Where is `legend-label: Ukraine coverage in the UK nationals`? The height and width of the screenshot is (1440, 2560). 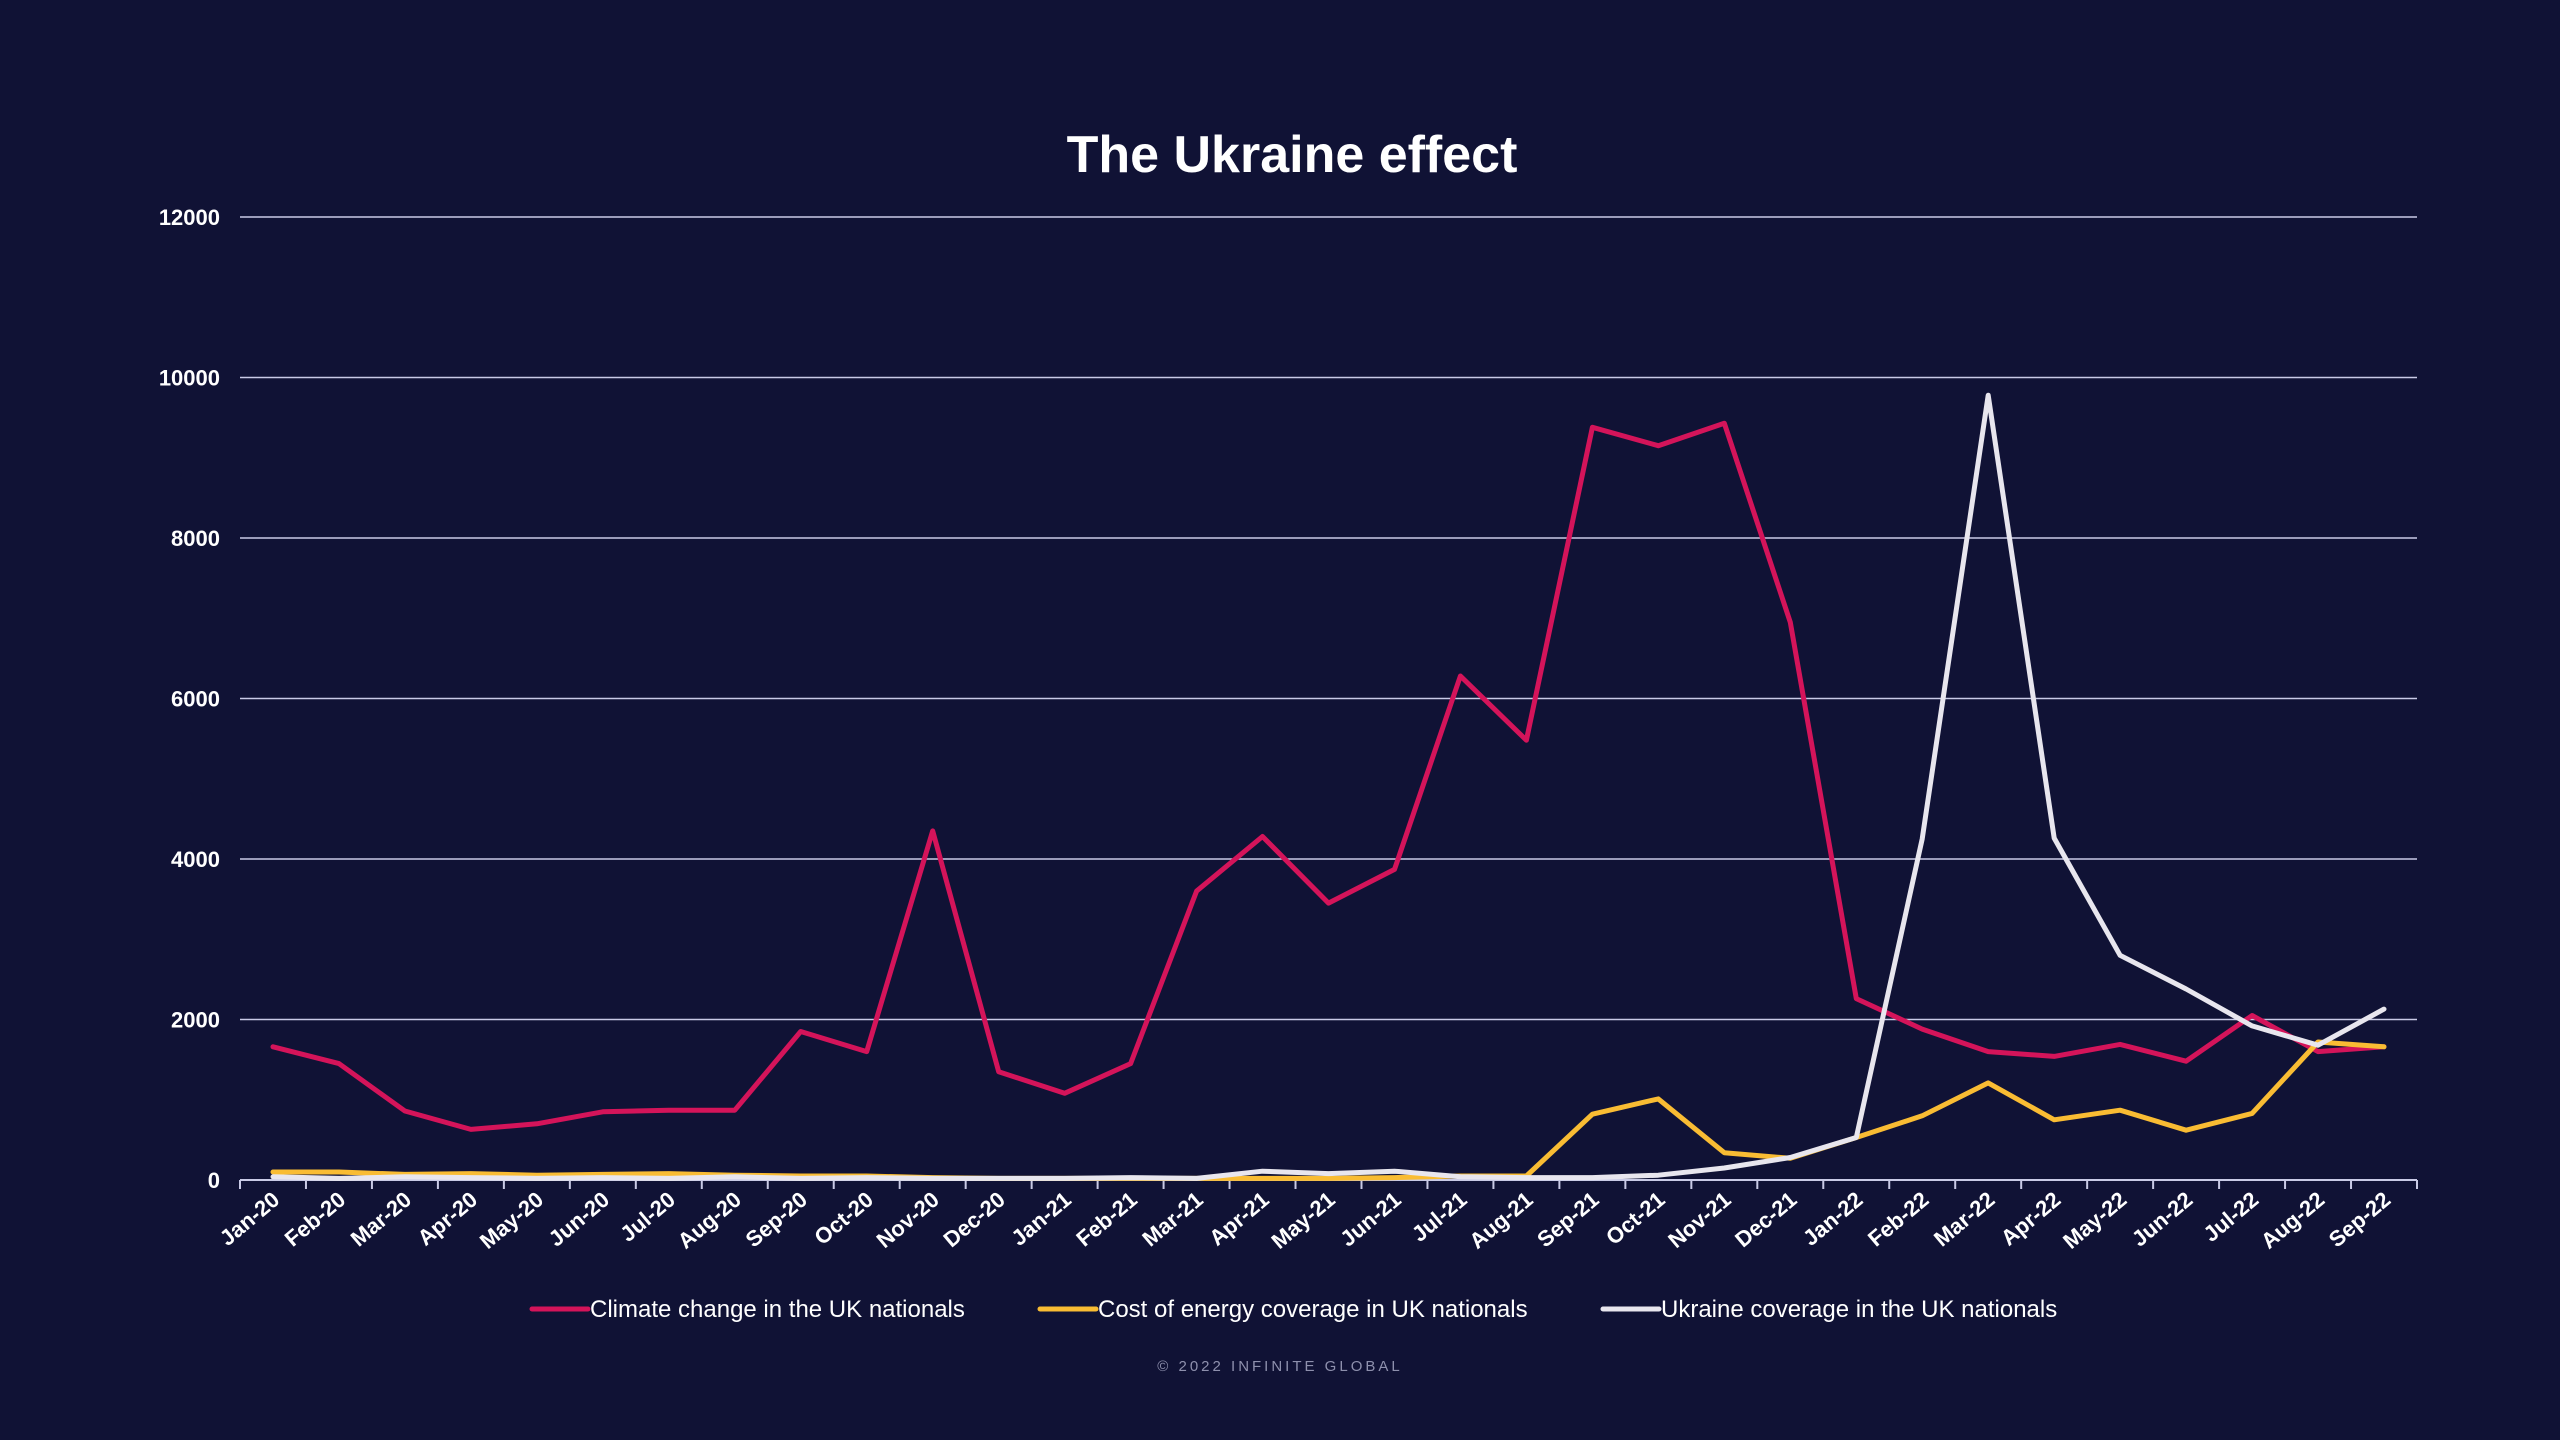
legend-label: Ukraine coverage in the UK nationals is located at coordinates (1859, 1309).